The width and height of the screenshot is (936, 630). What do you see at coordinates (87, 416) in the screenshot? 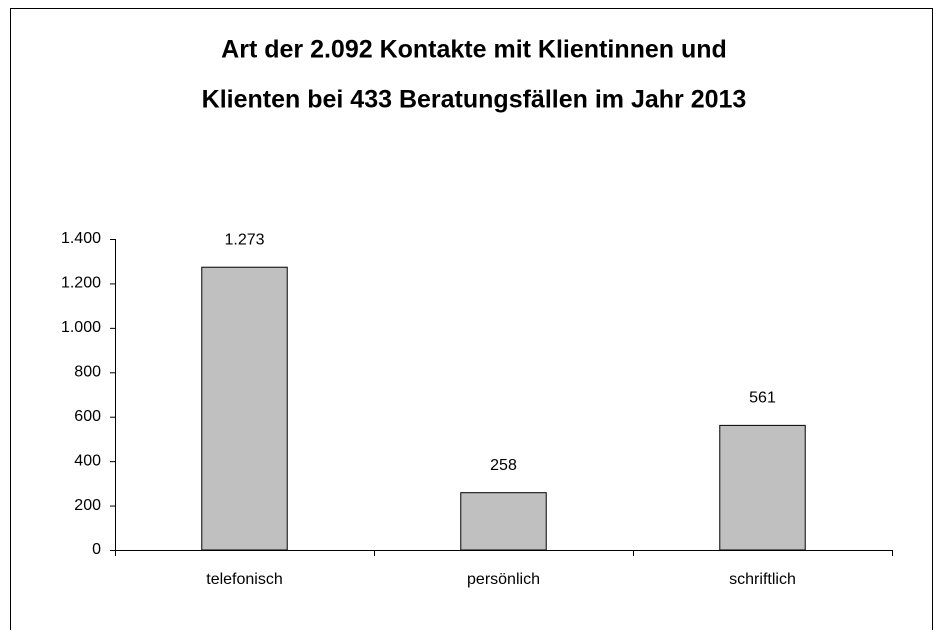
I see `y-tick-label: 600` at bounding box center [87, 416].